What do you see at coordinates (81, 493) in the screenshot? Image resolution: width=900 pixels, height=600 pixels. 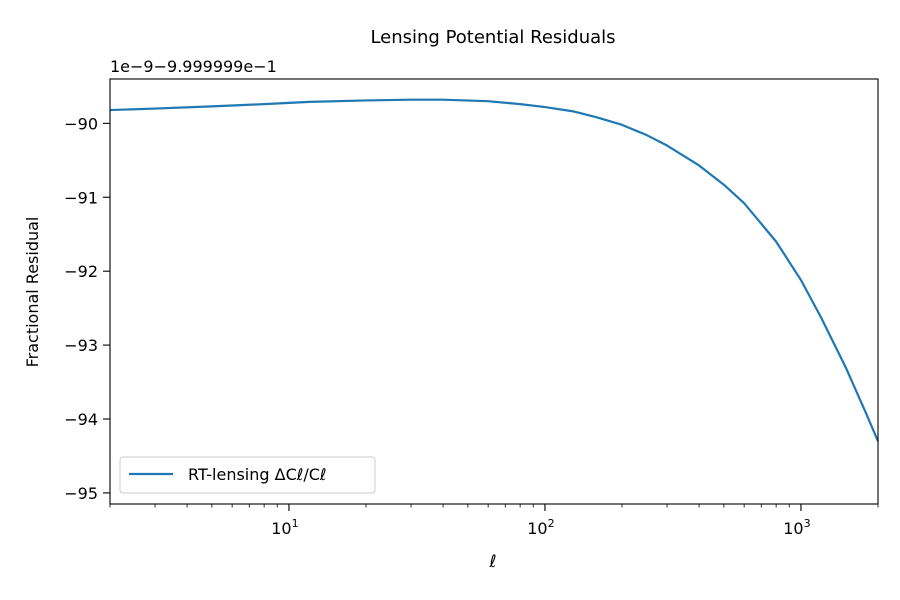 I see `y-tick-label: −95` at bounding box center [81, 493].